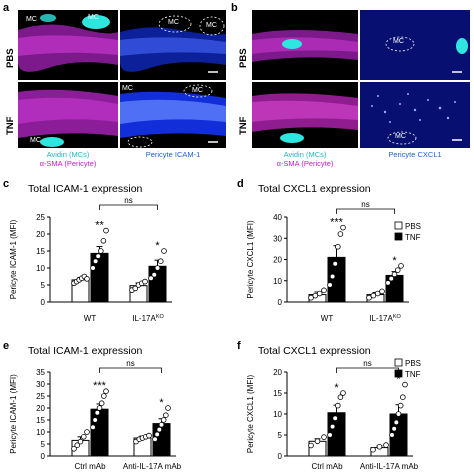  I want to click on chart-title-c: Total ICAM-1 expression, so click(85, 189).